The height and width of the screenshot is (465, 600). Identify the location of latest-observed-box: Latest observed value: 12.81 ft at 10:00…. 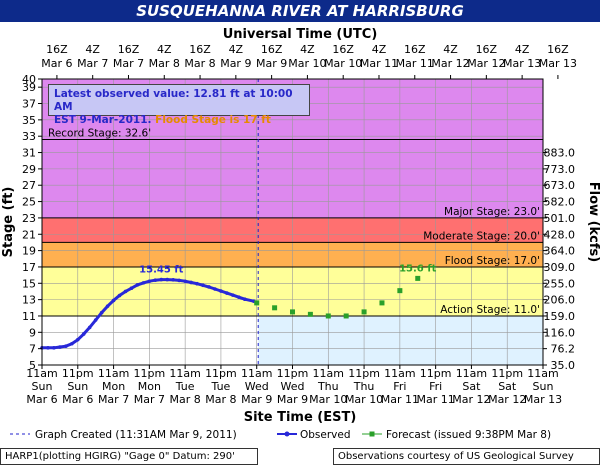
(179, 105).